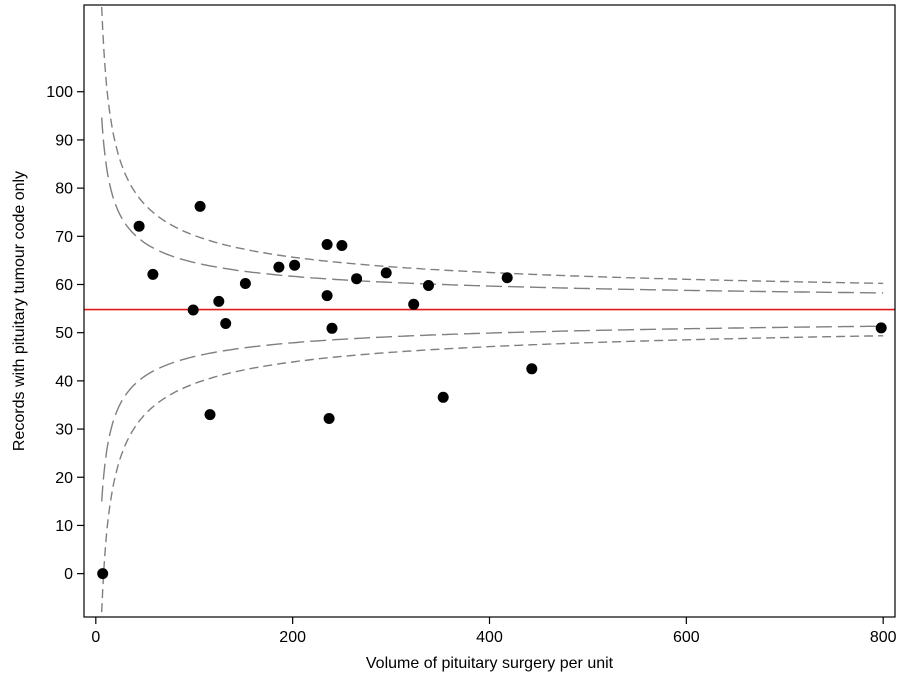 This screenshot has height=675, width=901. I want to click on y-tick-label: 0, so click(68, 574).